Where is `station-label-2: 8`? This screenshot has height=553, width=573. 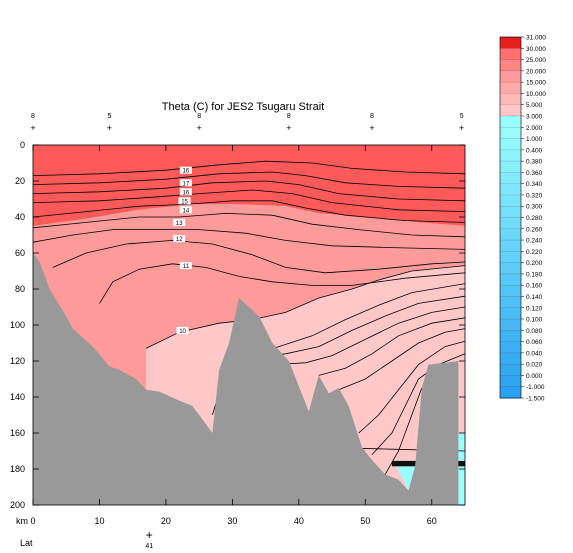
station-label-2: 8 is located at coordinates (199, 116).